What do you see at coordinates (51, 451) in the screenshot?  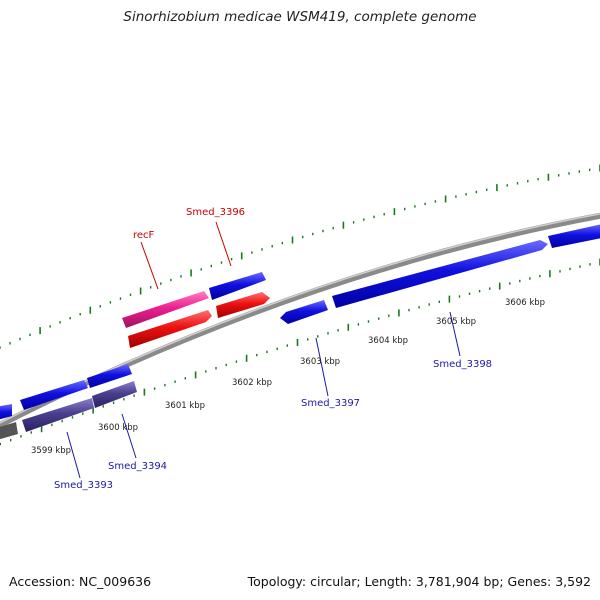 I see `scale-label: 3599 kbp` at bounding box center [51, 451].